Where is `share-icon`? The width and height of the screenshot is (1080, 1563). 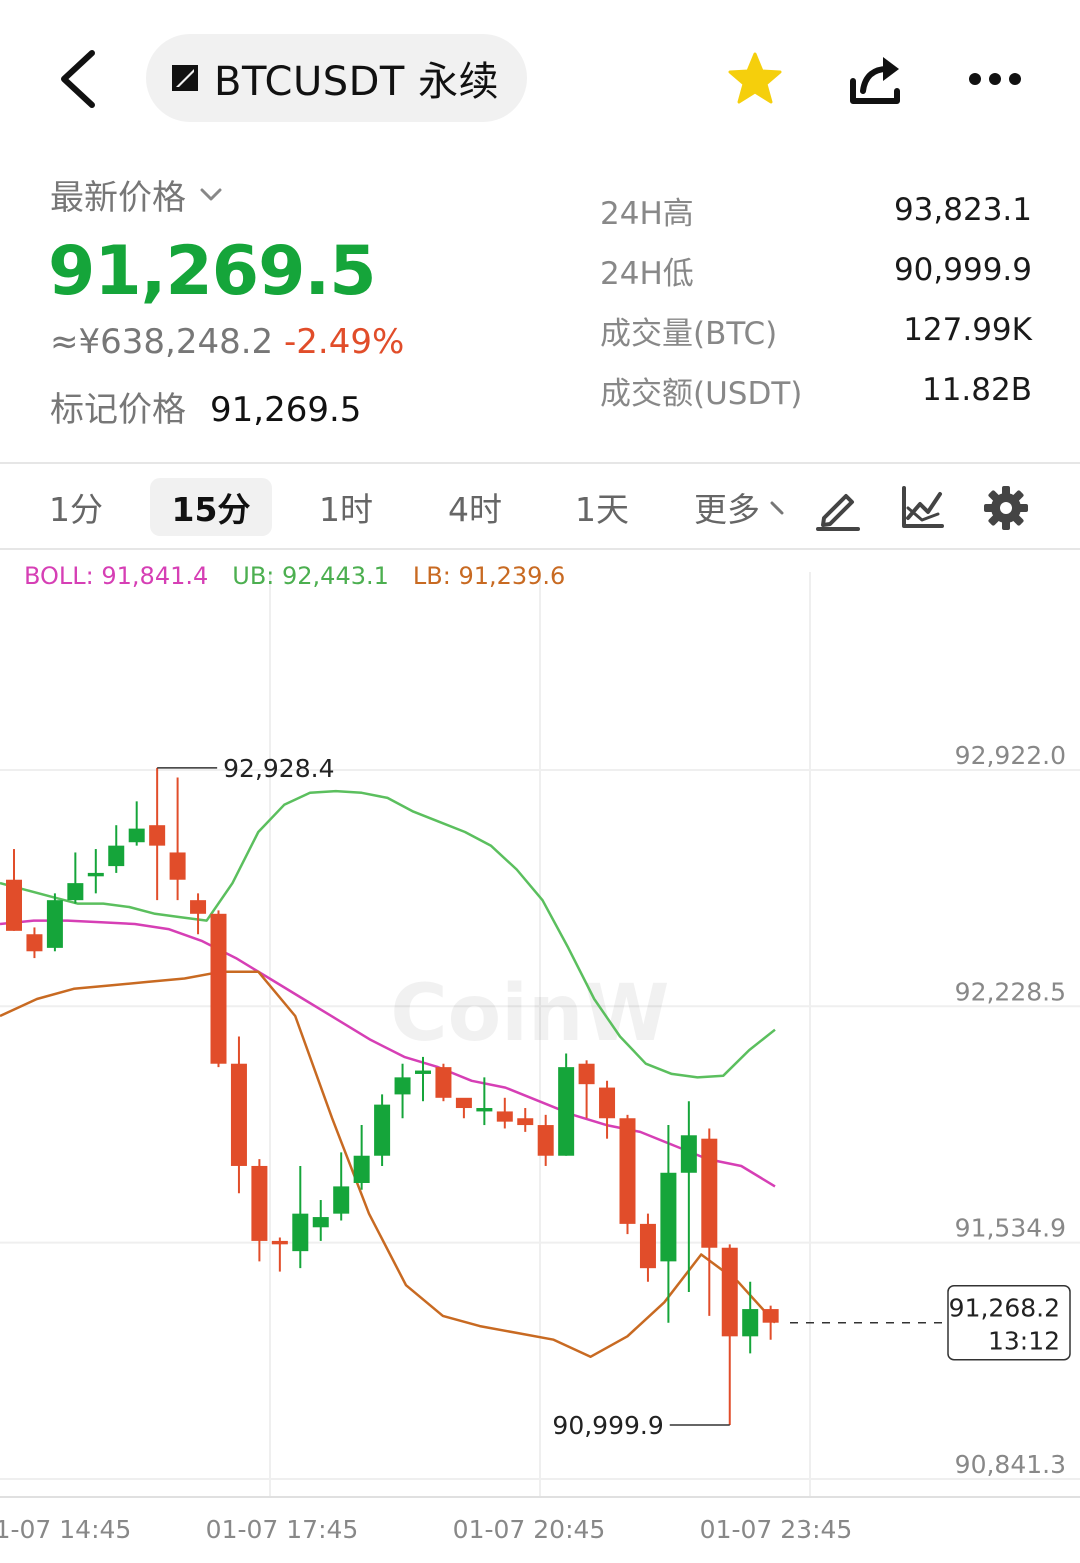 share-icon is located at coordinates (875, 80).